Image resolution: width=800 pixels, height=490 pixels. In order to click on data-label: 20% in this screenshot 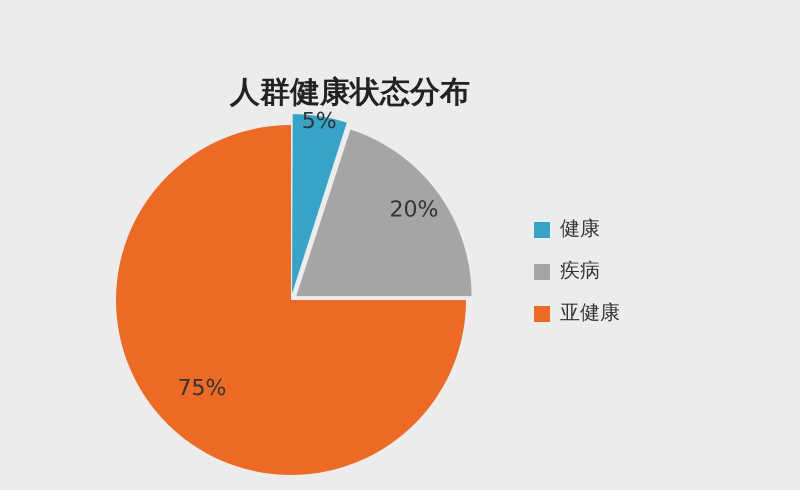, I will do `click(414, 209)`.